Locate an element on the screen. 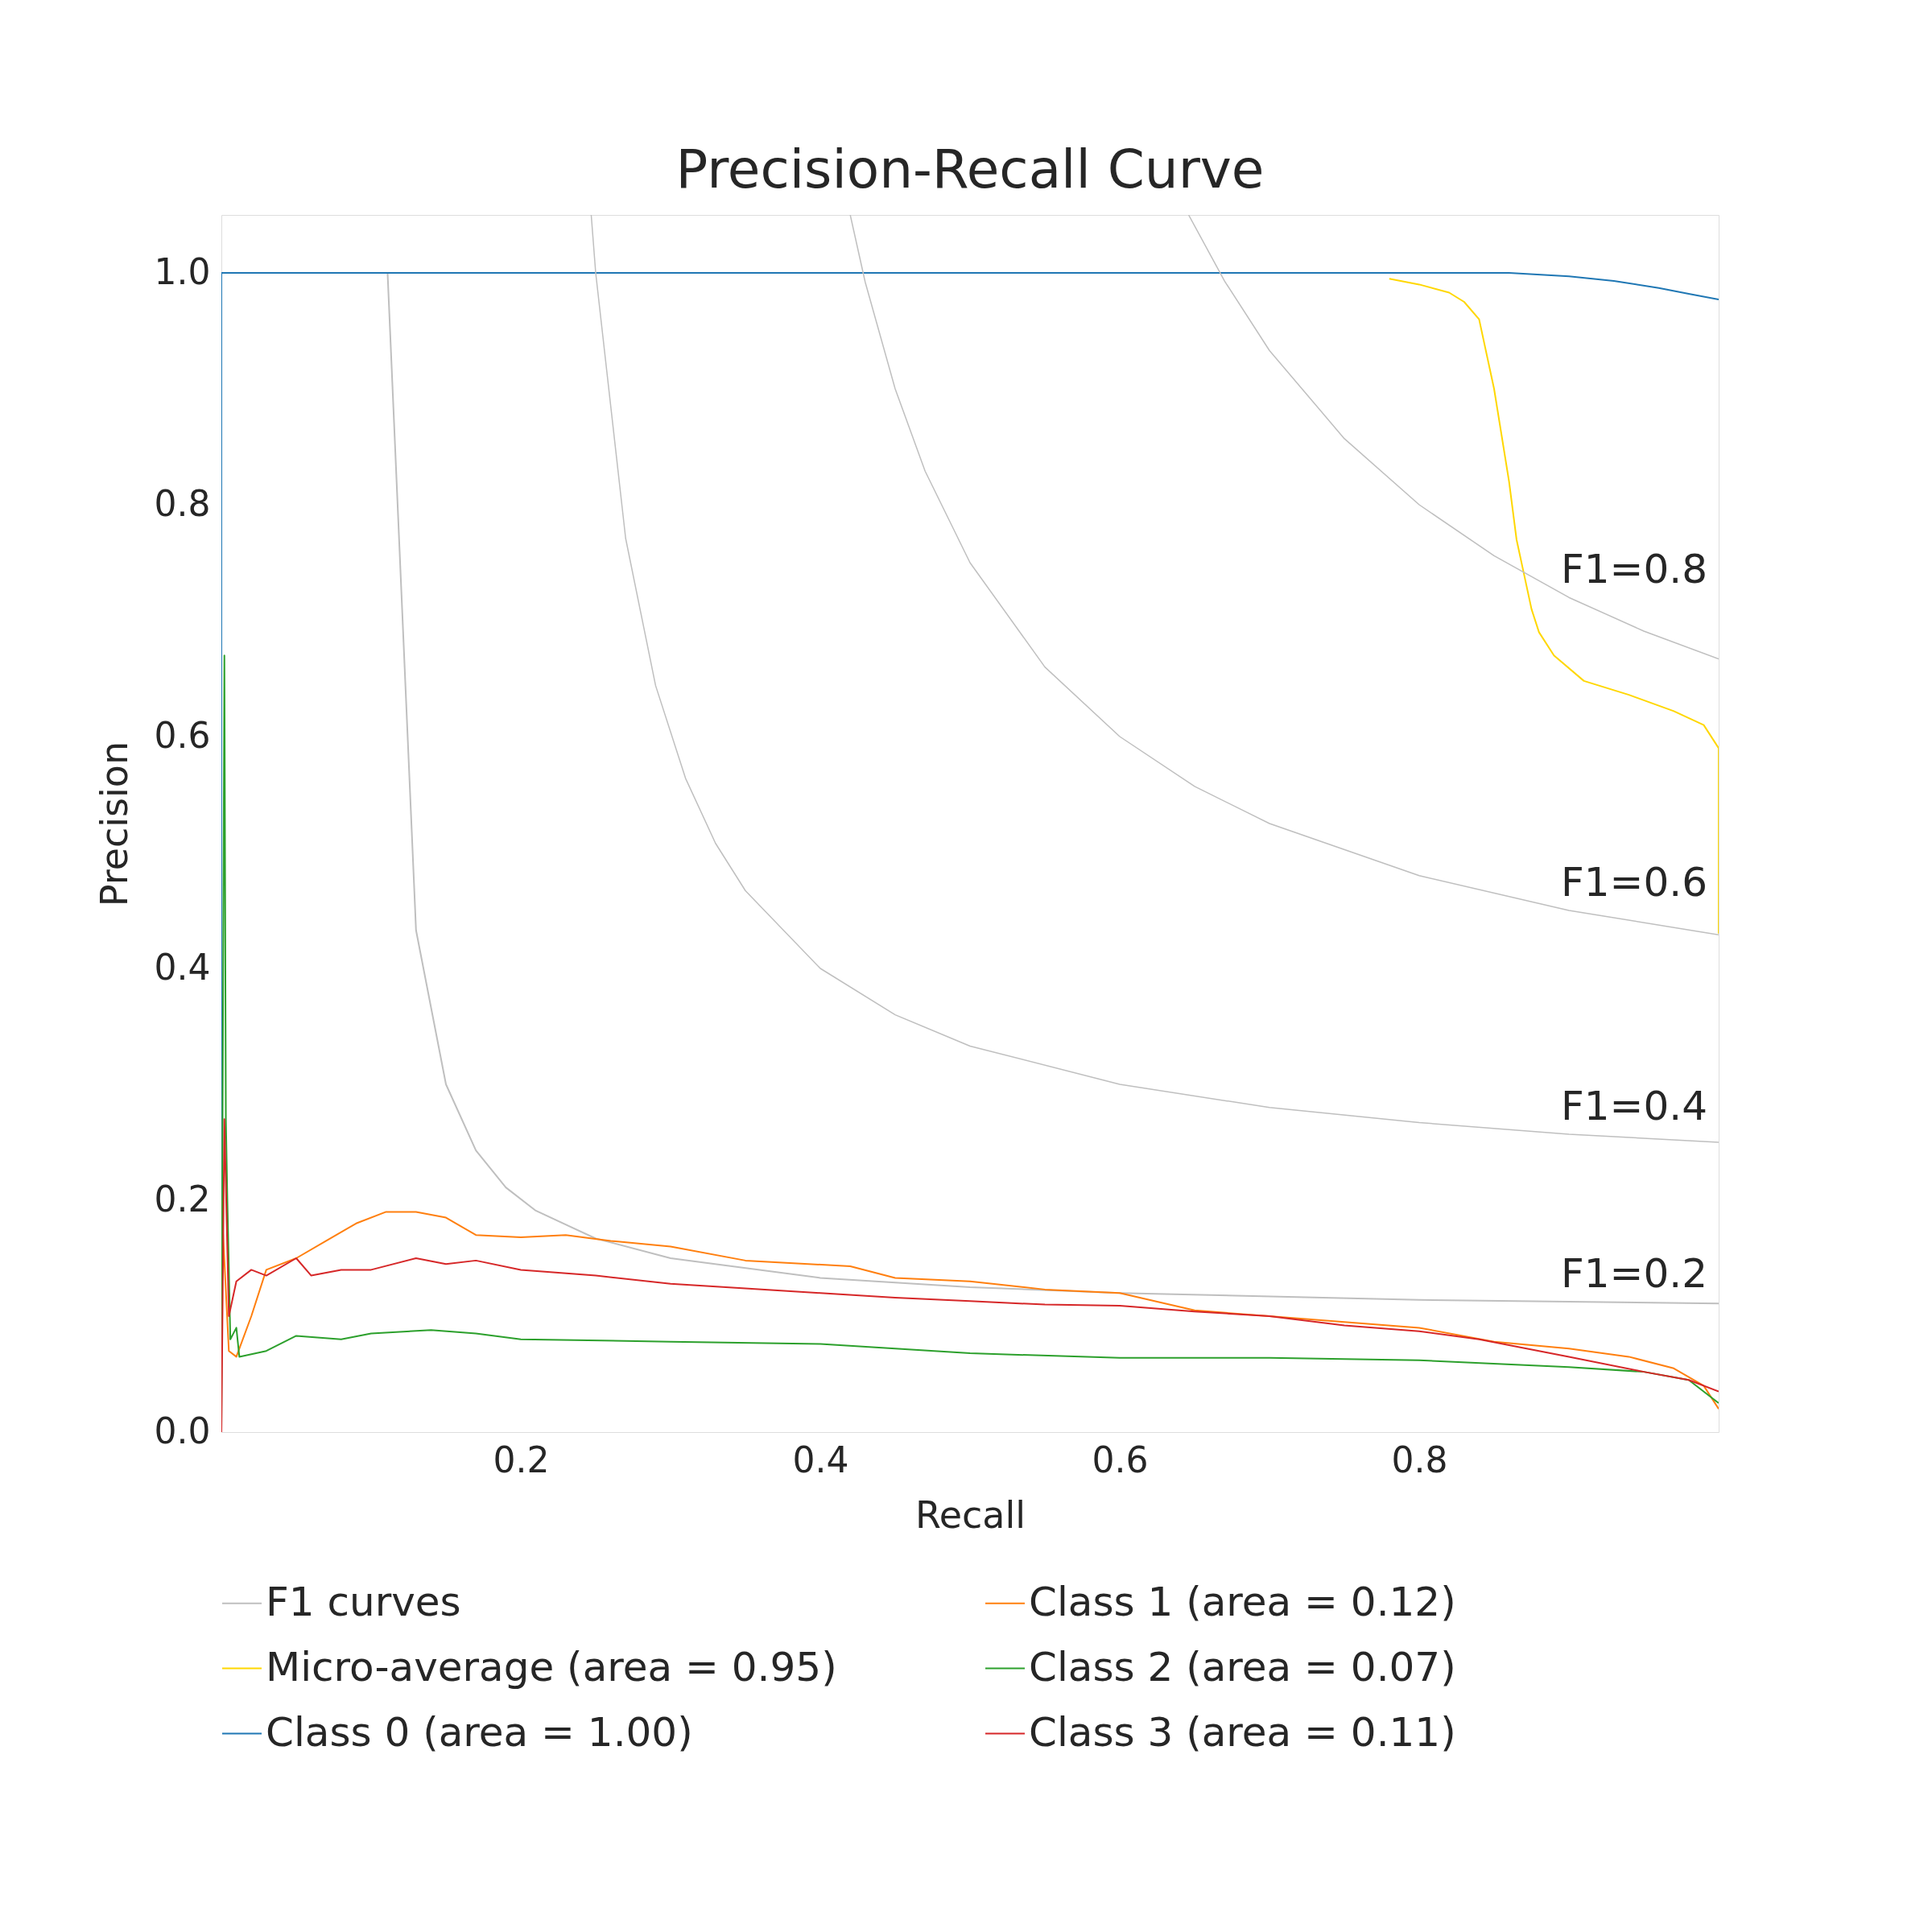  x-tick-label: 0.2 is located at coordinates (521, 1459).